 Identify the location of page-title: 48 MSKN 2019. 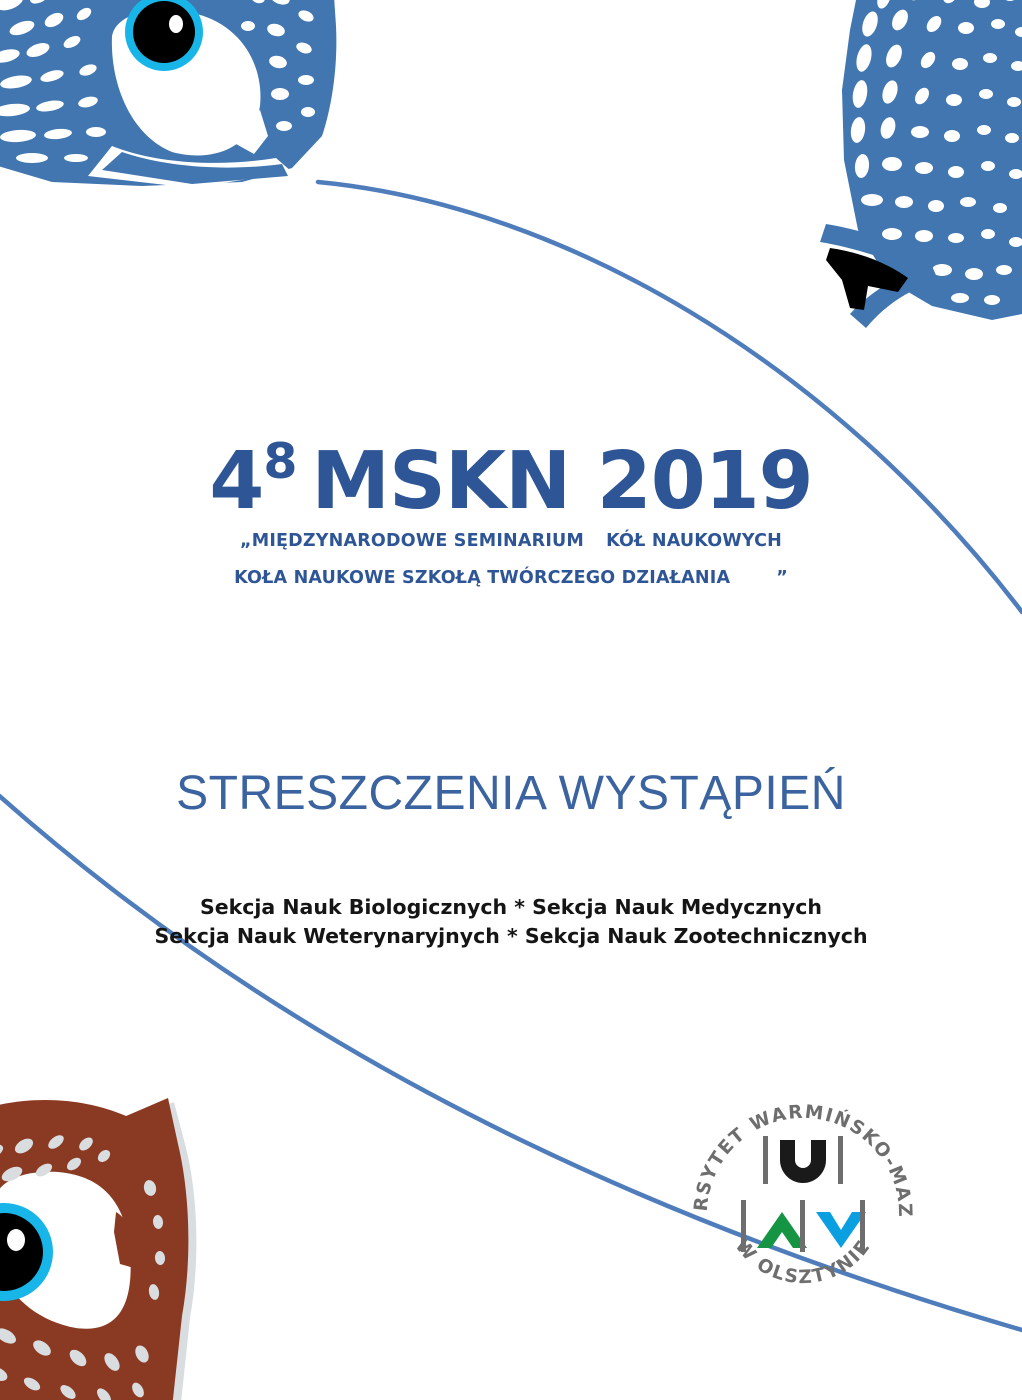
(511, 479).